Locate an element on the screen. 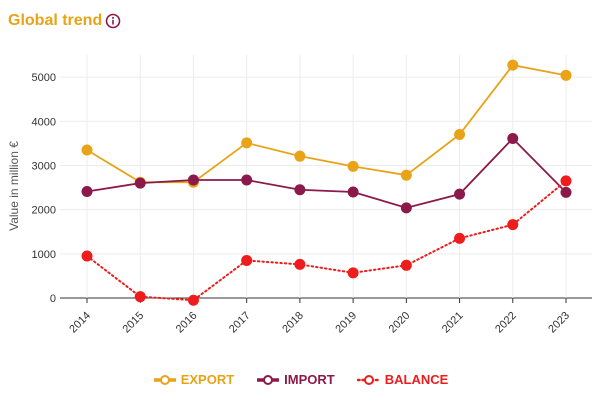 This screenshot has height=403, width=601. x-tick-label: 2017 is located at coordinates (240, 323).